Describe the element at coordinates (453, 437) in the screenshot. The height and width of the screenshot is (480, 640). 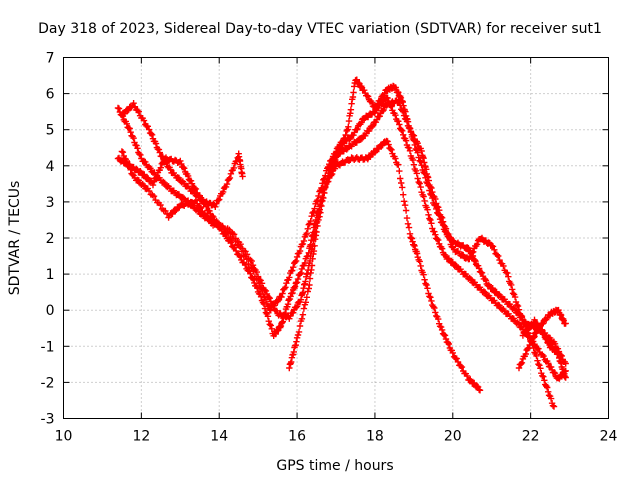
I see `x-tick-label: 20` at that location.